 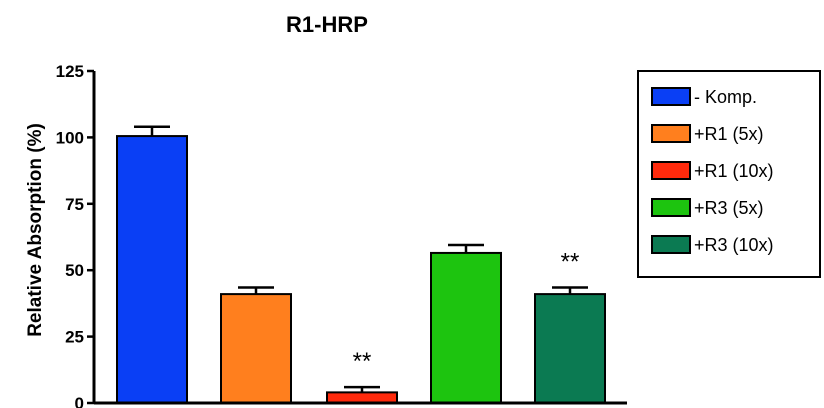 I want to click on y-axis-label: Relative Absorption (%), so click(x=35, y=230).